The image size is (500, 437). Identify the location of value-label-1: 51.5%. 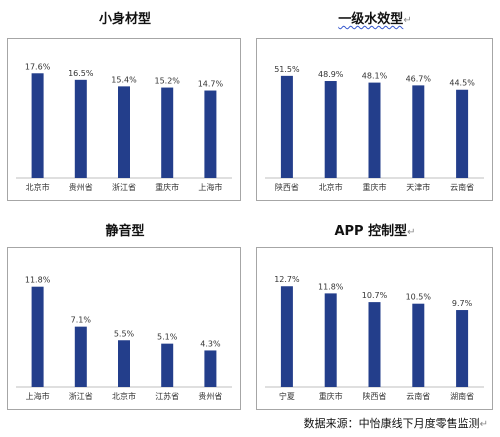
(287, 69).